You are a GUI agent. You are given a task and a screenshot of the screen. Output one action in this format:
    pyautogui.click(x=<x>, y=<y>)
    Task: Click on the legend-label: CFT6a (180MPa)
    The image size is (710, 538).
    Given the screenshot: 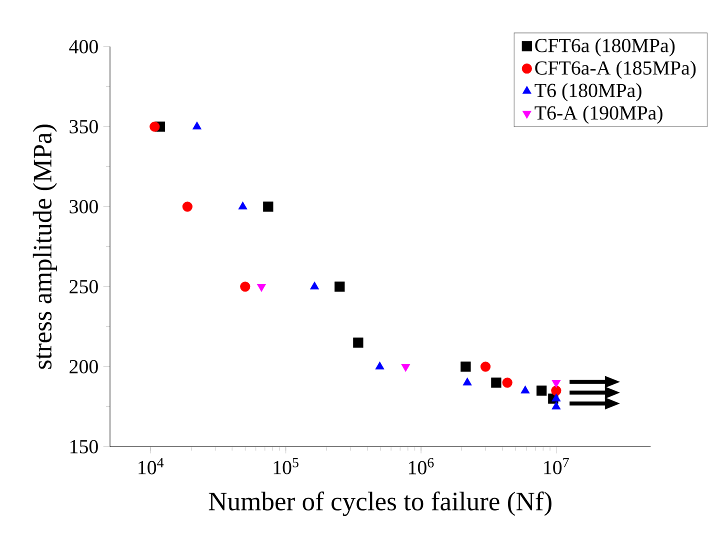 What is the action you would take?
    pyautogui.click(x=605, y=47)
    